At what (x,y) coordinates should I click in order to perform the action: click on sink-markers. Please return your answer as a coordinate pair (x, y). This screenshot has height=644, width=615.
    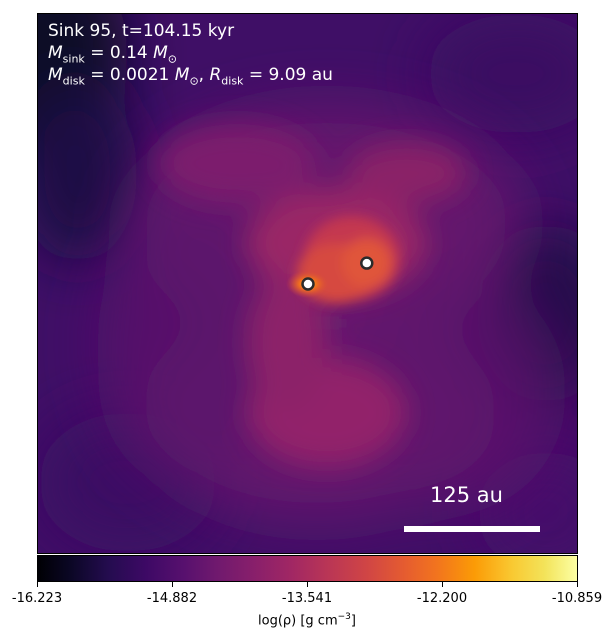
    Looking at the image, I should click on (337, 273).